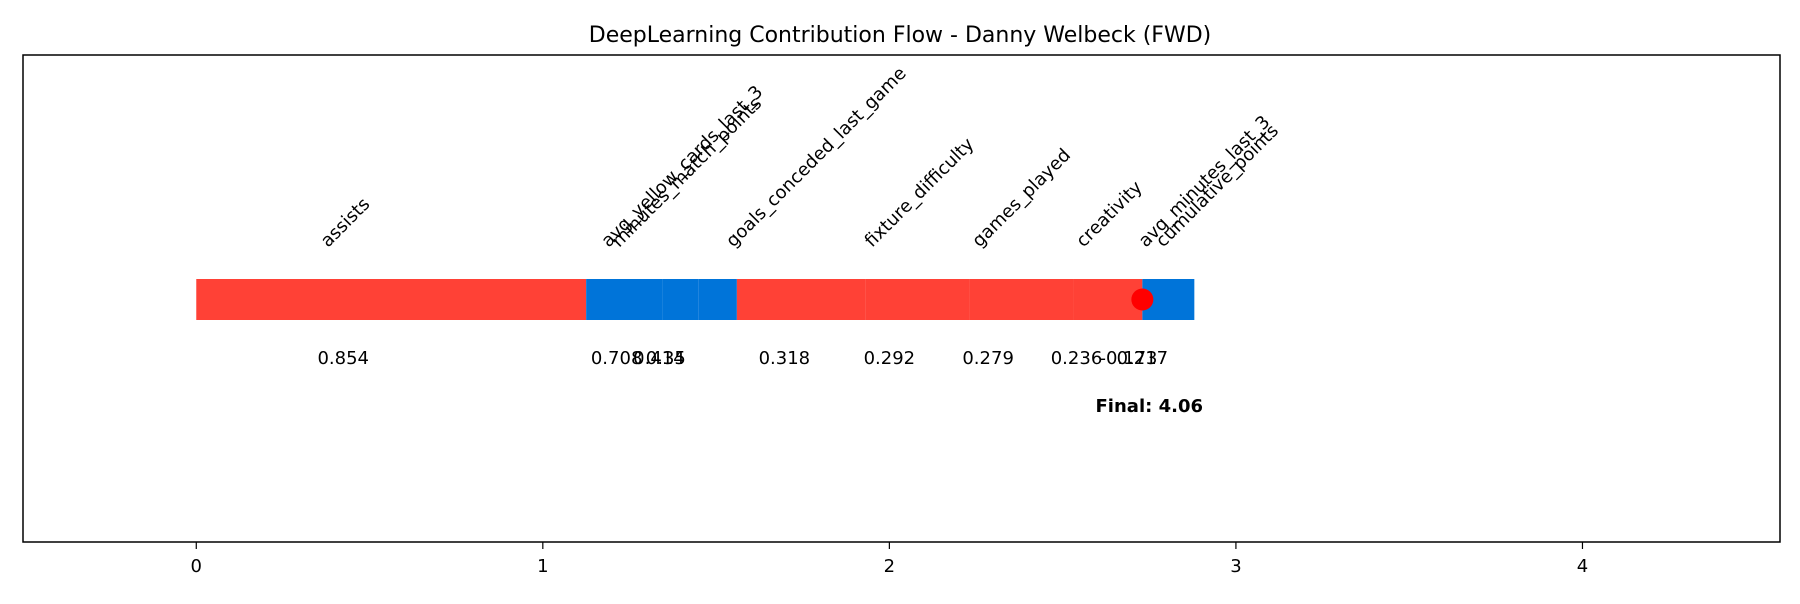 This screenshot has height=604, width=1800. I want to click on feature-label-7: avg_minutes_last_3, so click(1205, 182).